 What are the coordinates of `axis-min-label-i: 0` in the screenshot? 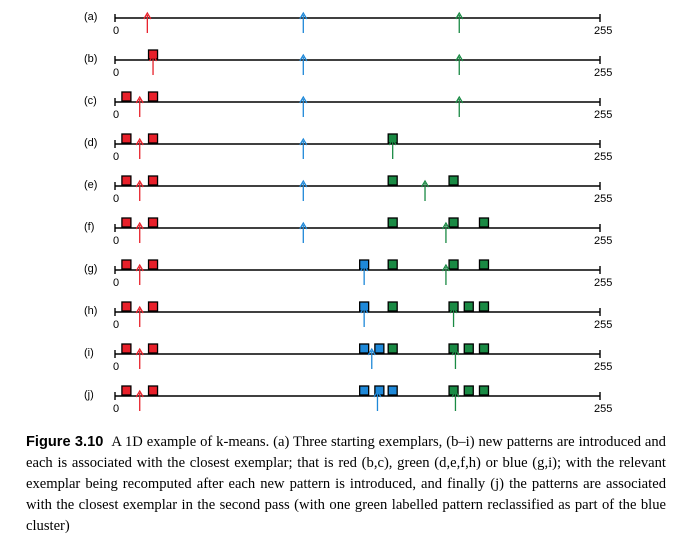 It's located at (116, 367).